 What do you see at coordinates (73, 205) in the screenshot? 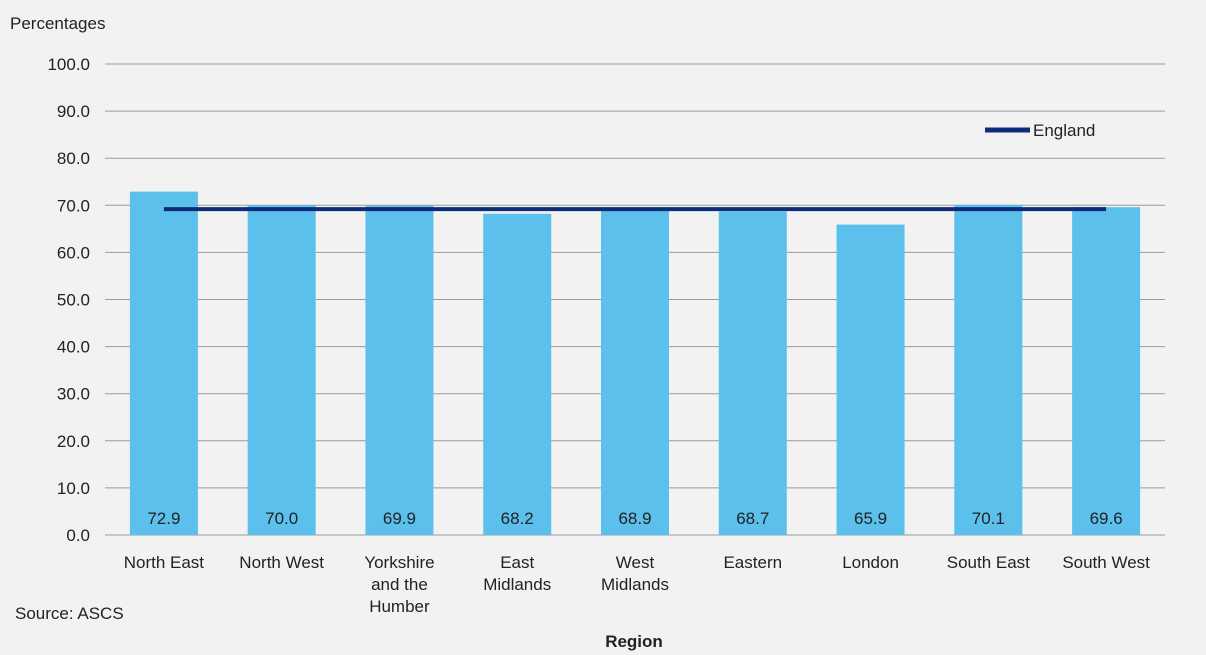
I see `y-tick-label: 70.0` at bounding box center [73, 205].